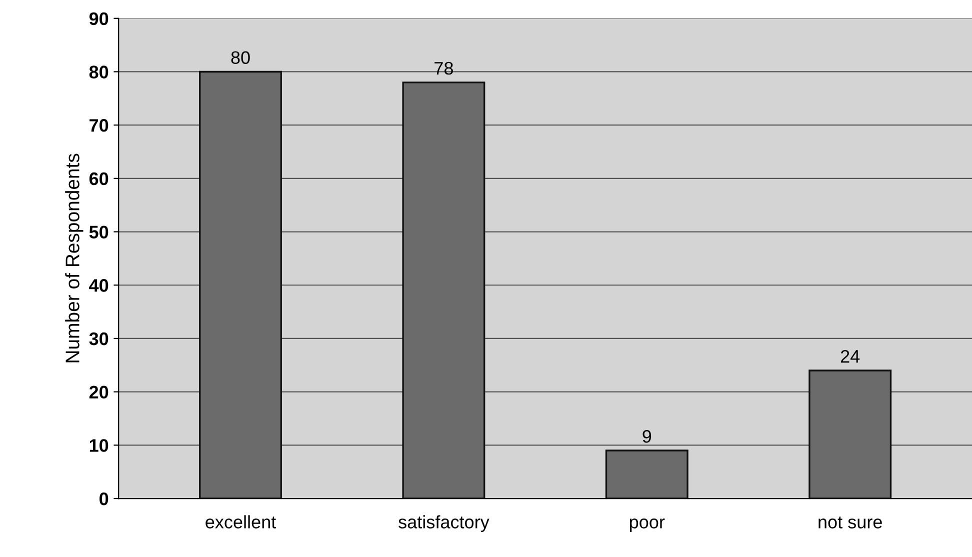  I want to click on x-tick-label: poor, so click(647, 525).